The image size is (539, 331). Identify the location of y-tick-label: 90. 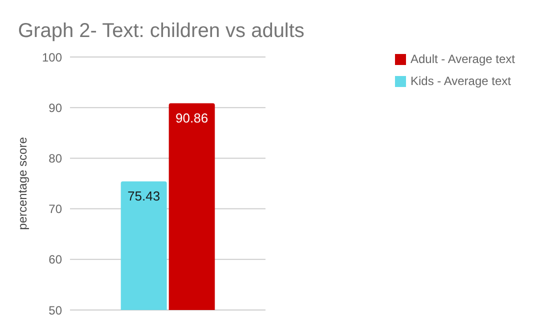
(55, 107).